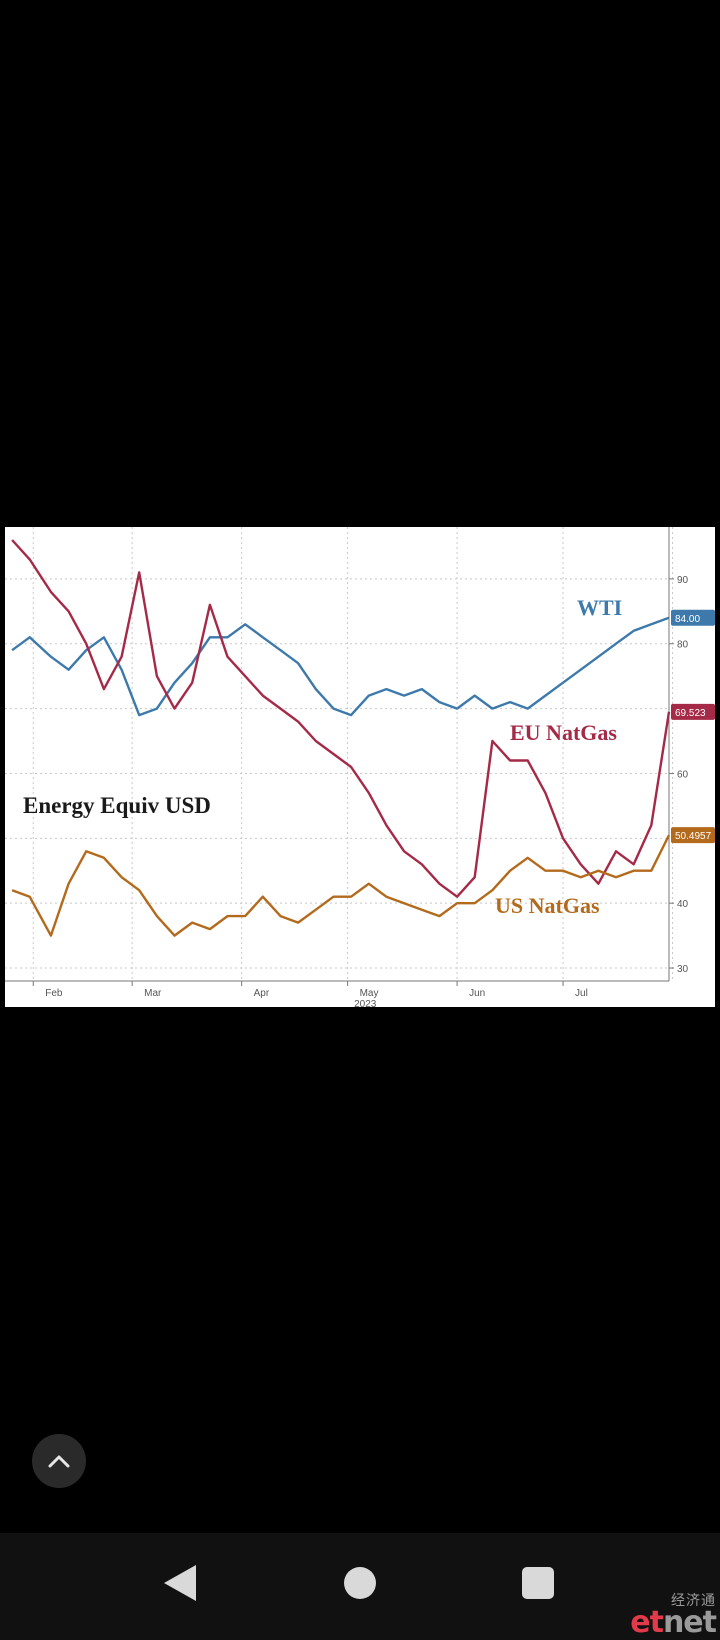 The image size is (720, 1640). What do you see at coordinates (599, 607) in the screenshot?
I see `series-label: WTI` at bounding box center [599, 607].